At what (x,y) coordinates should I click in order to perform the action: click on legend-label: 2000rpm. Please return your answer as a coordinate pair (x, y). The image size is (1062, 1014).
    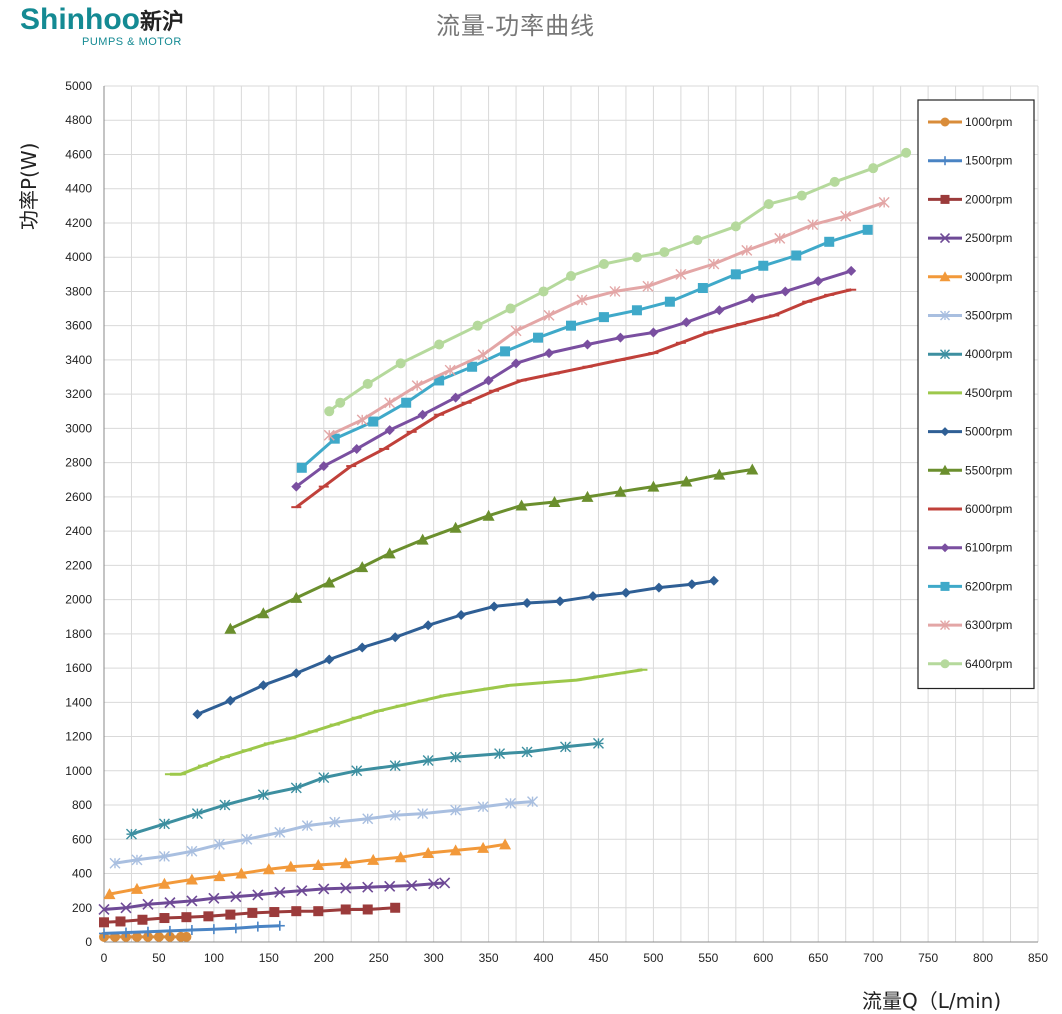
    Looking at the image, I should click on (988, 199).